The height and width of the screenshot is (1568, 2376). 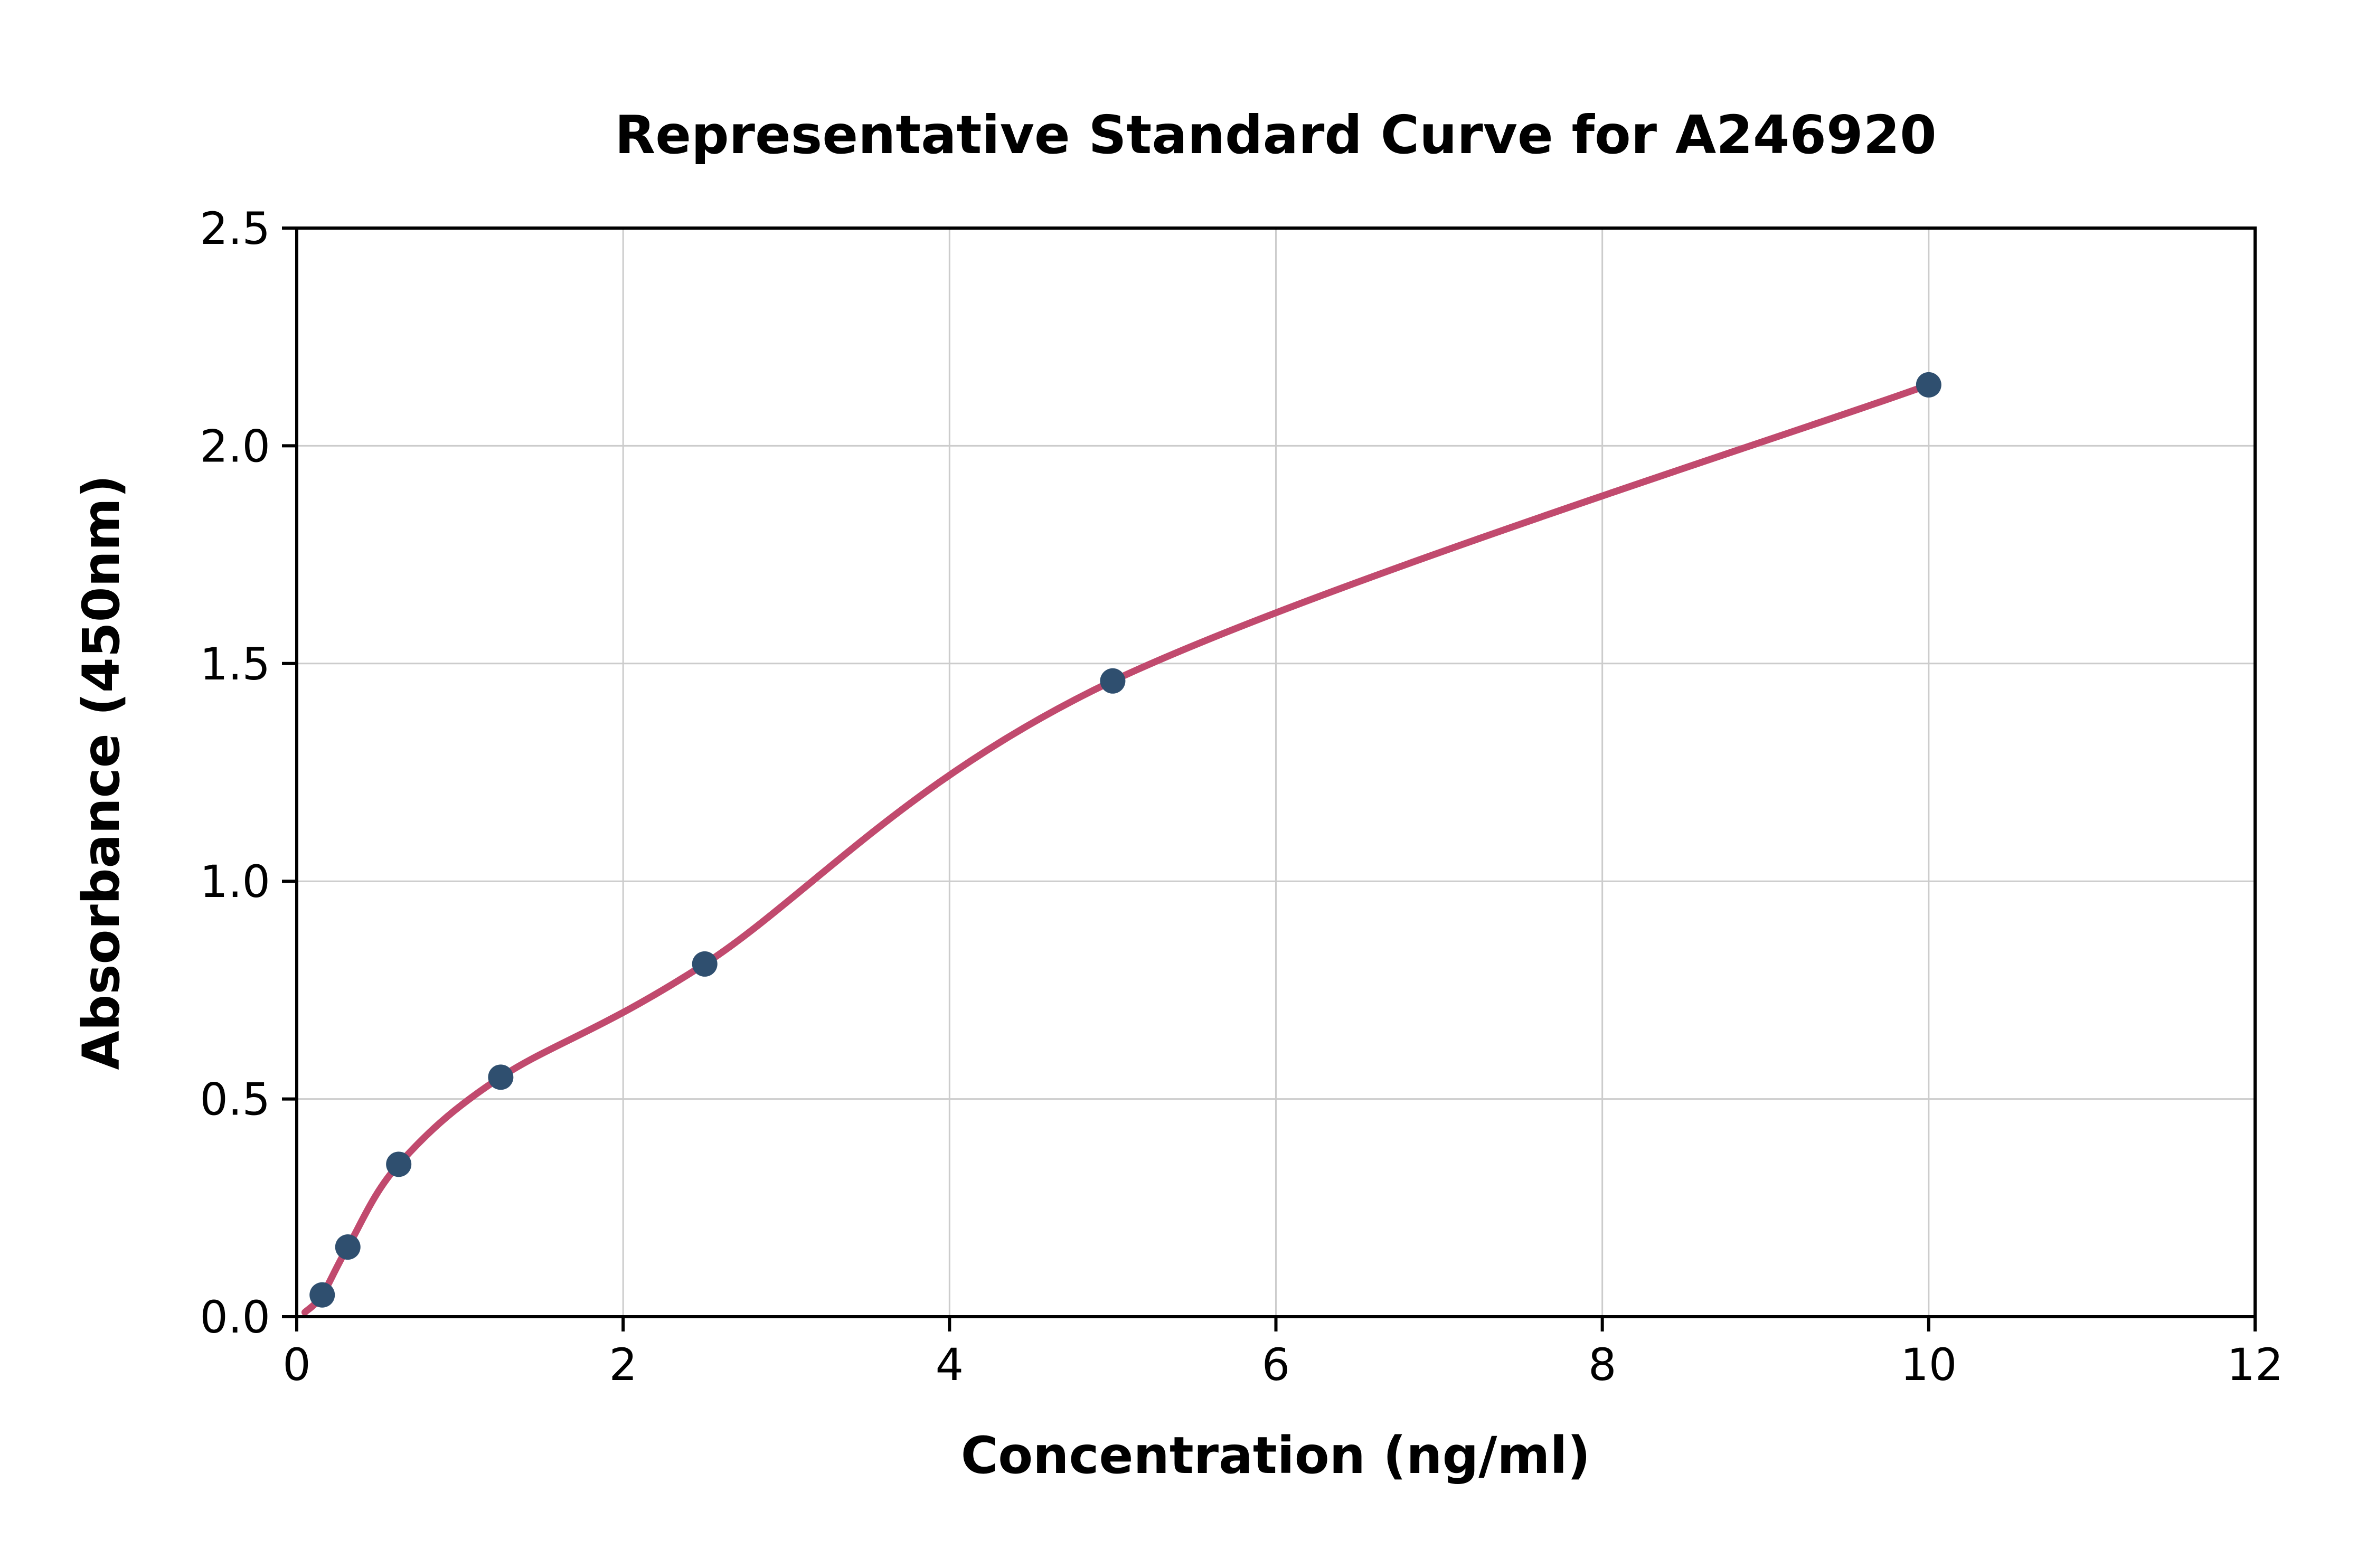 What do you see at coordinates (1602, 1365) in the screenshot?
I see `x-tick-label: 8` at bounding box center [1602, 1365].